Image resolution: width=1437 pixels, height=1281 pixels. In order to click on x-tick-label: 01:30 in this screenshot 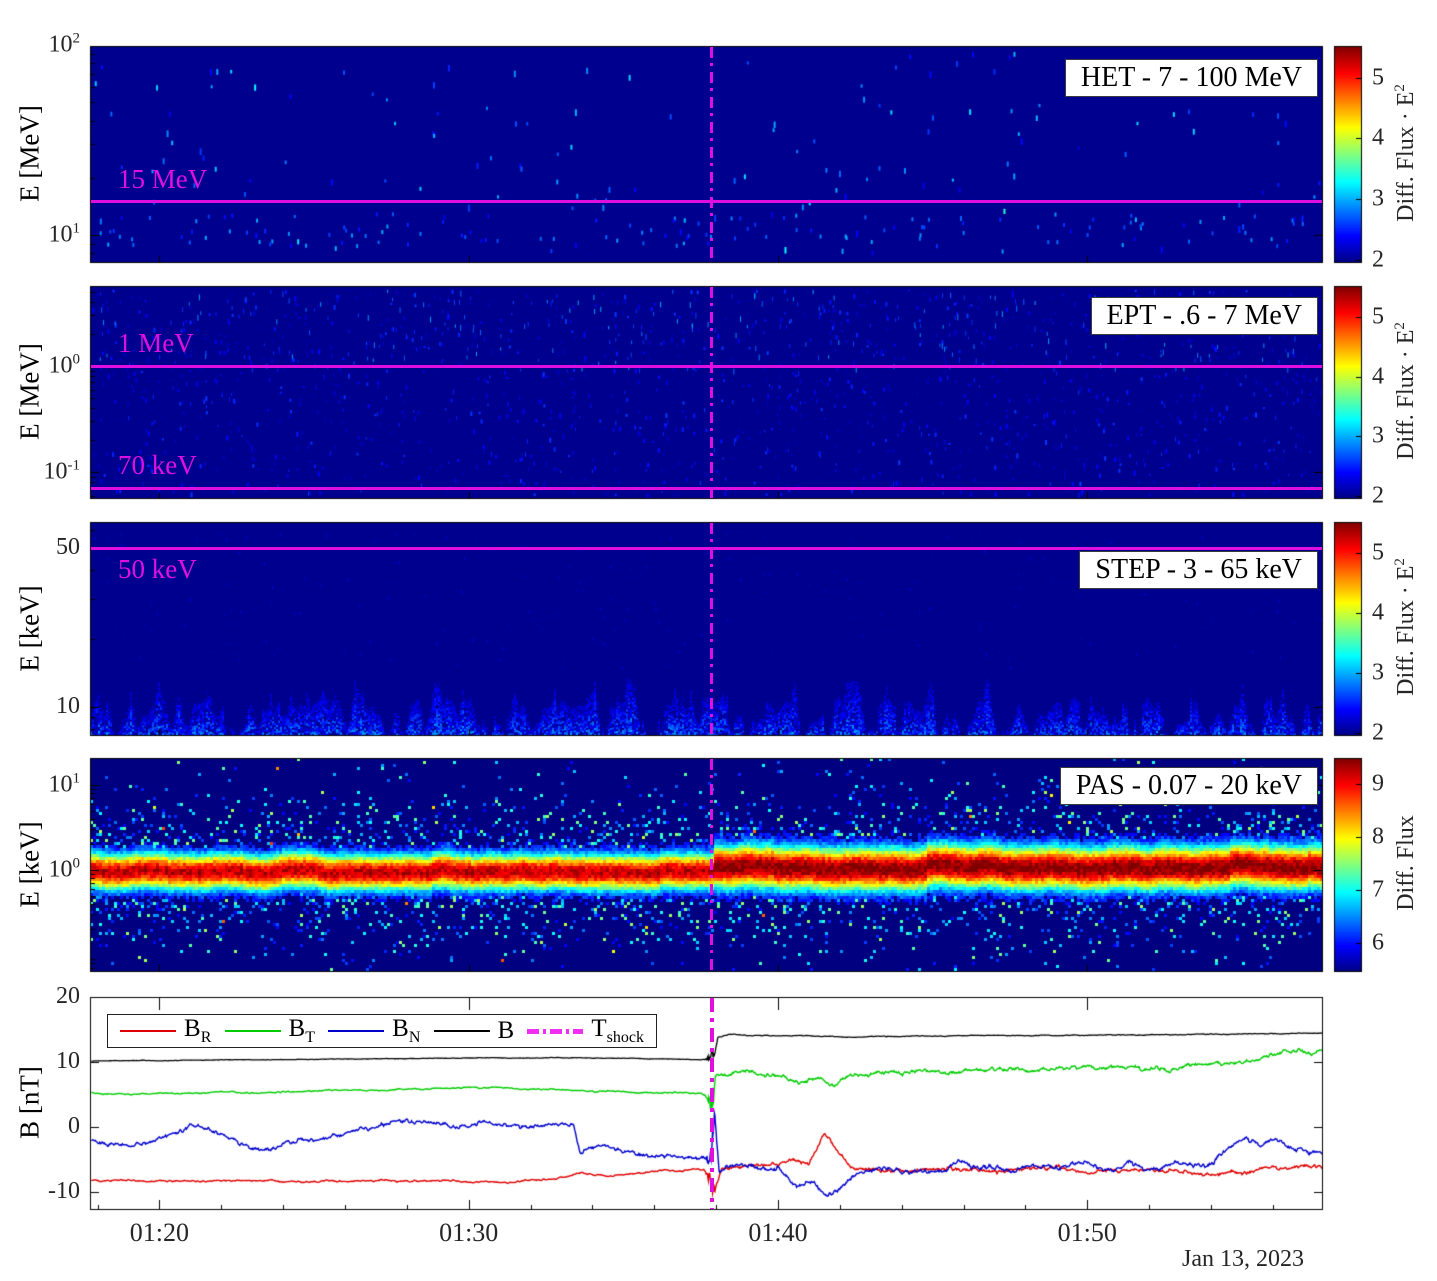, I will do `click(469, 1232)`.